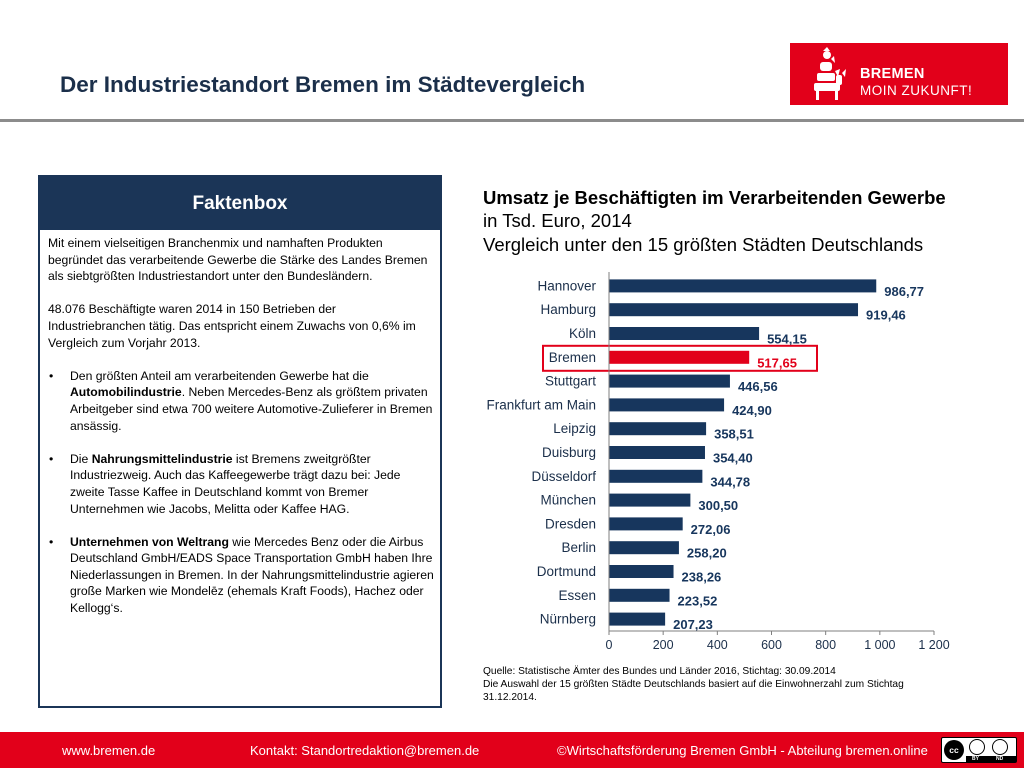 This screenshot has width=1024, height=768. Describe the element at coordinates (977, 747) in the screenshot. I see `attribution-icon` at that location.